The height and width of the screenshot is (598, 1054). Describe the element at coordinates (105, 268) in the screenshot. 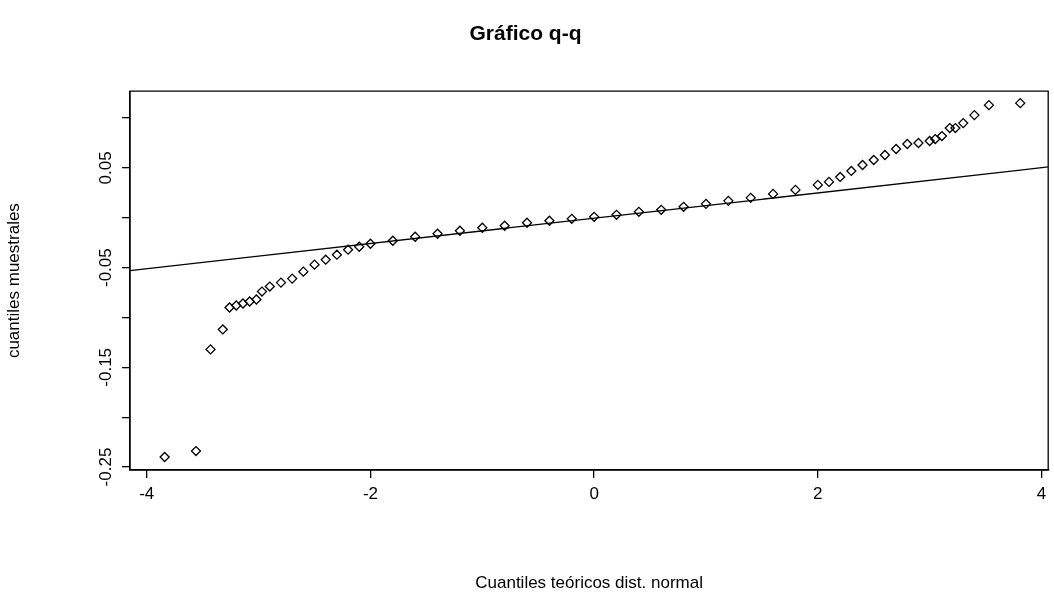

I see `y-tick-label: -0.05` at that location.